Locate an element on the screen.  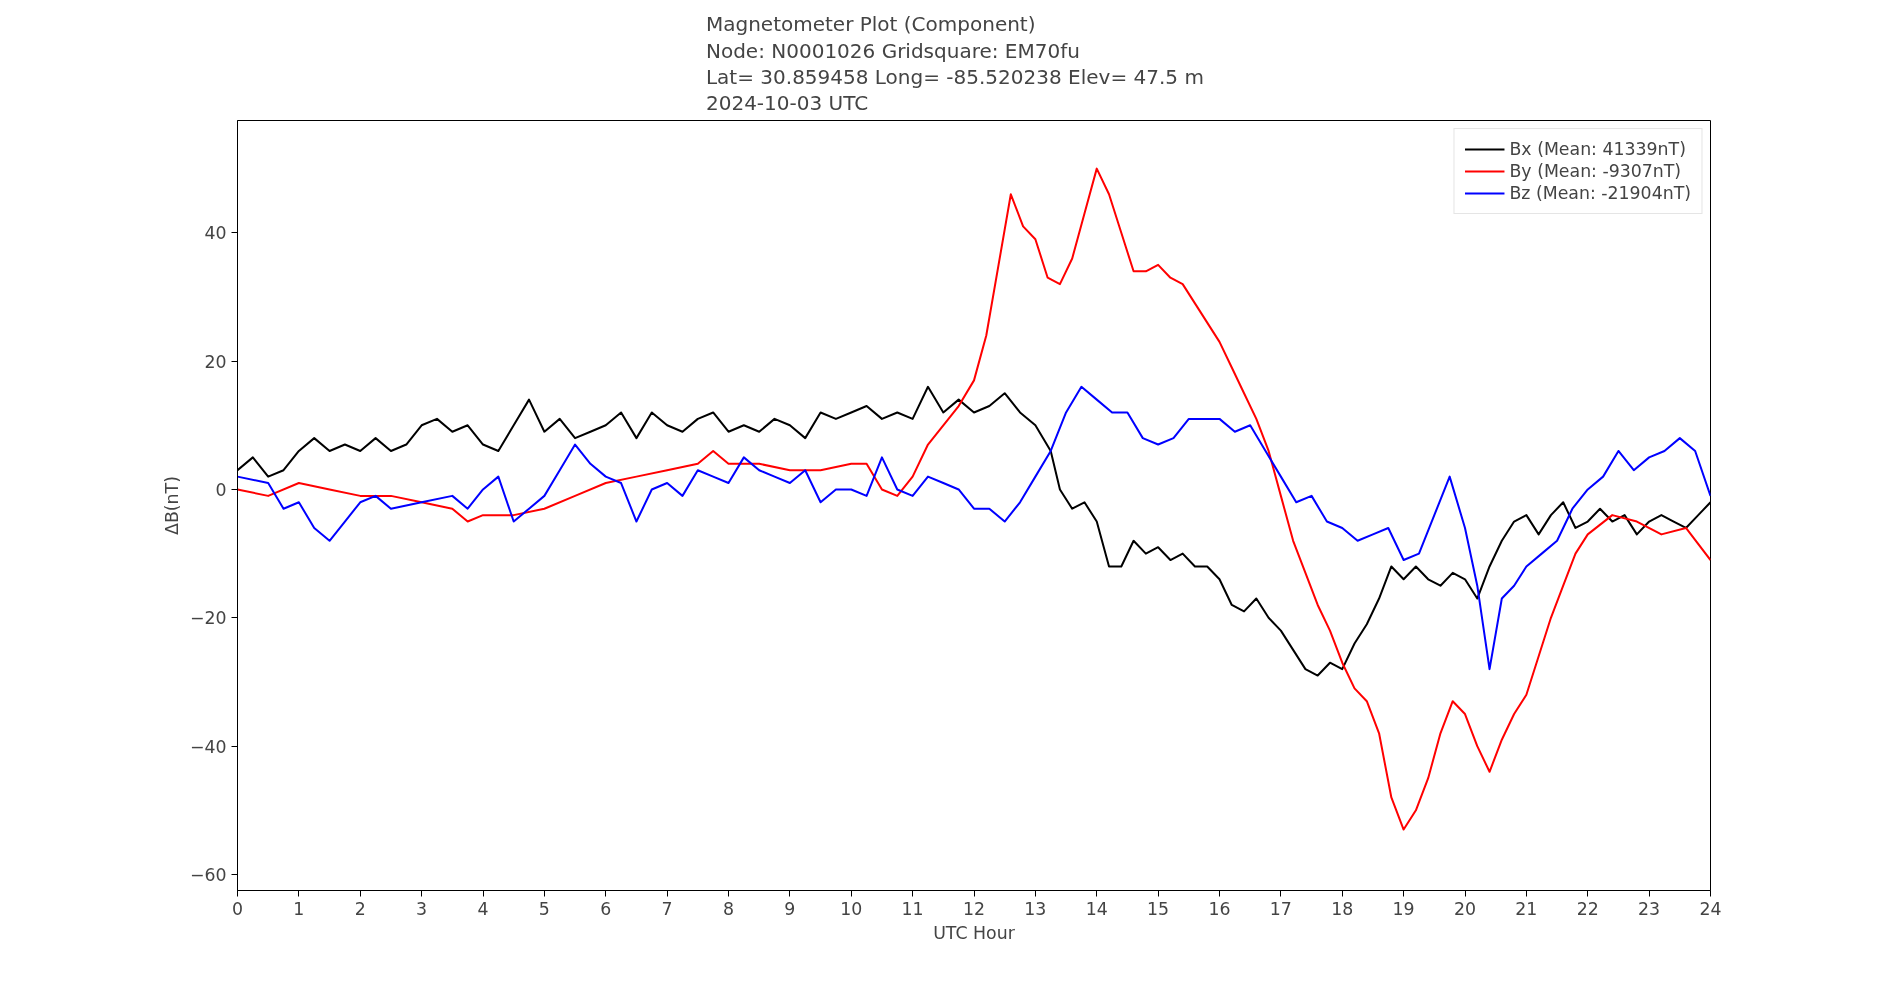
x-tick-label: 7 is located at coordinates (667, 908).